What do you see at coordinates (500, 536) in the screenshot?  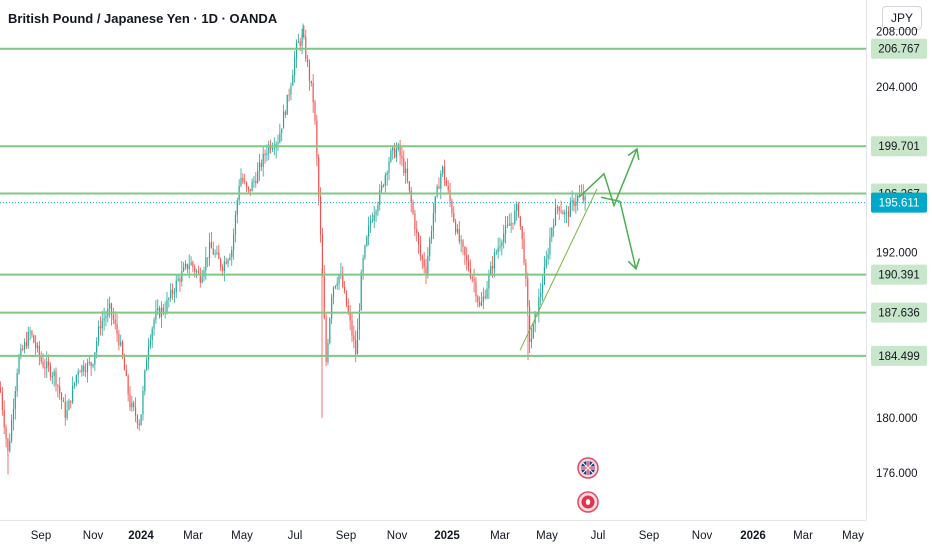 I see `time-tick-label: Mar` at bounding box center [500, 536].